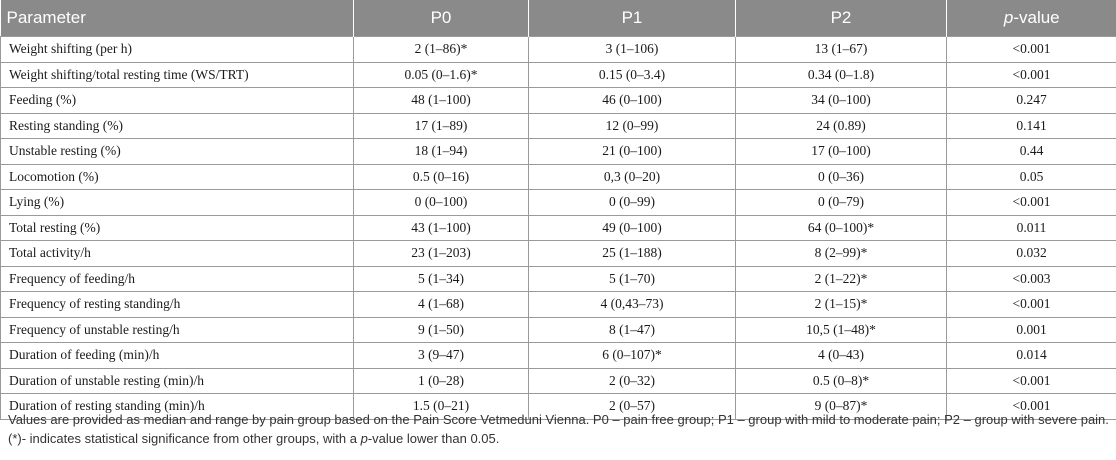 This screenshot has width=1116, height=460. Describe the element at coordinates (177, 380) in the screenshot. I see `cell-parameter: Duration of unstable resting (min)/h` at that location.